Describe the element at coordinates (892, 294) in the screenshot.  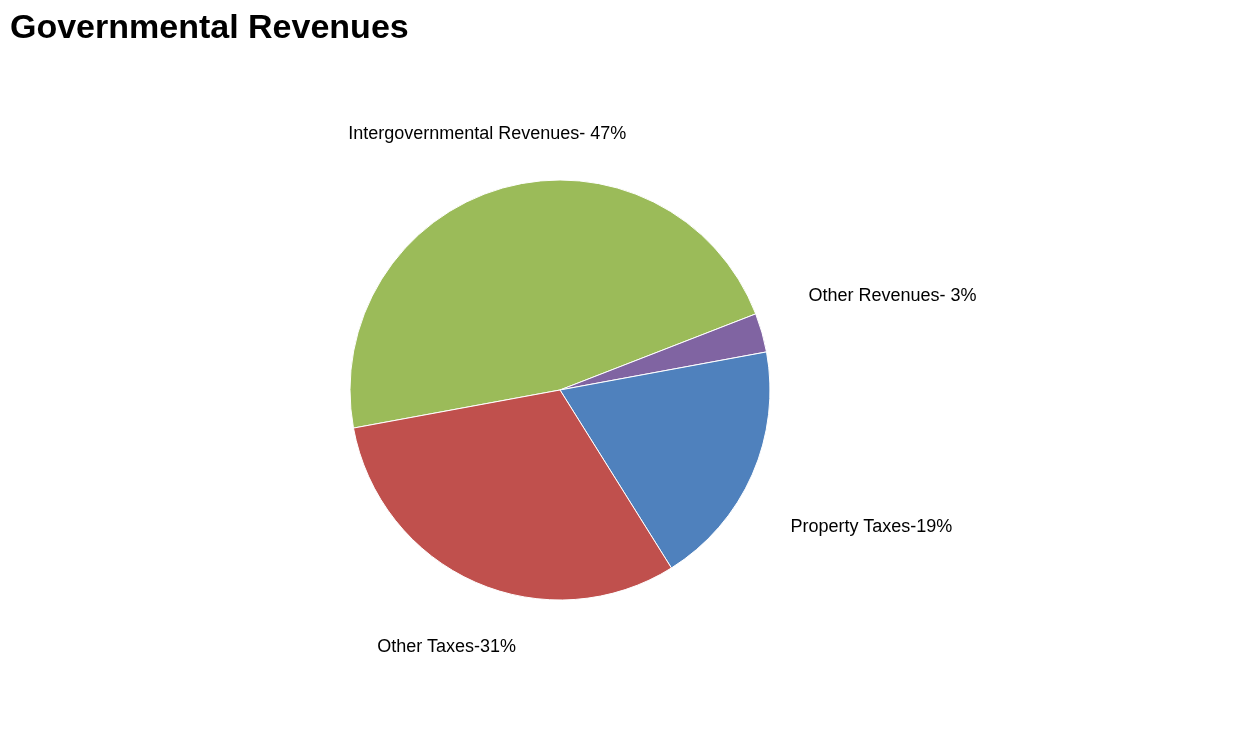
I see `slice-label: Other Revenues- 3%` at that location.